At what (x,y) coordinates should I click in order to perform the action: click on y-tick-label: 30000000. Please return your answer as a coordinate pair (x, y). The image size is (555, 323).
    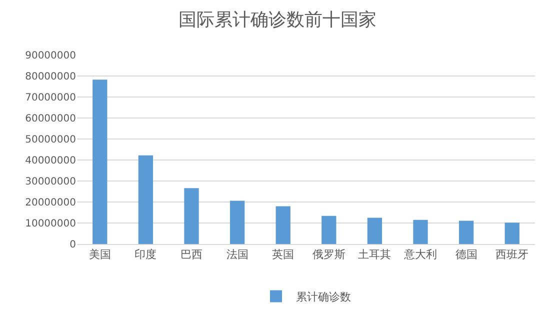
    Looking at the image, I should click on (50, 182).